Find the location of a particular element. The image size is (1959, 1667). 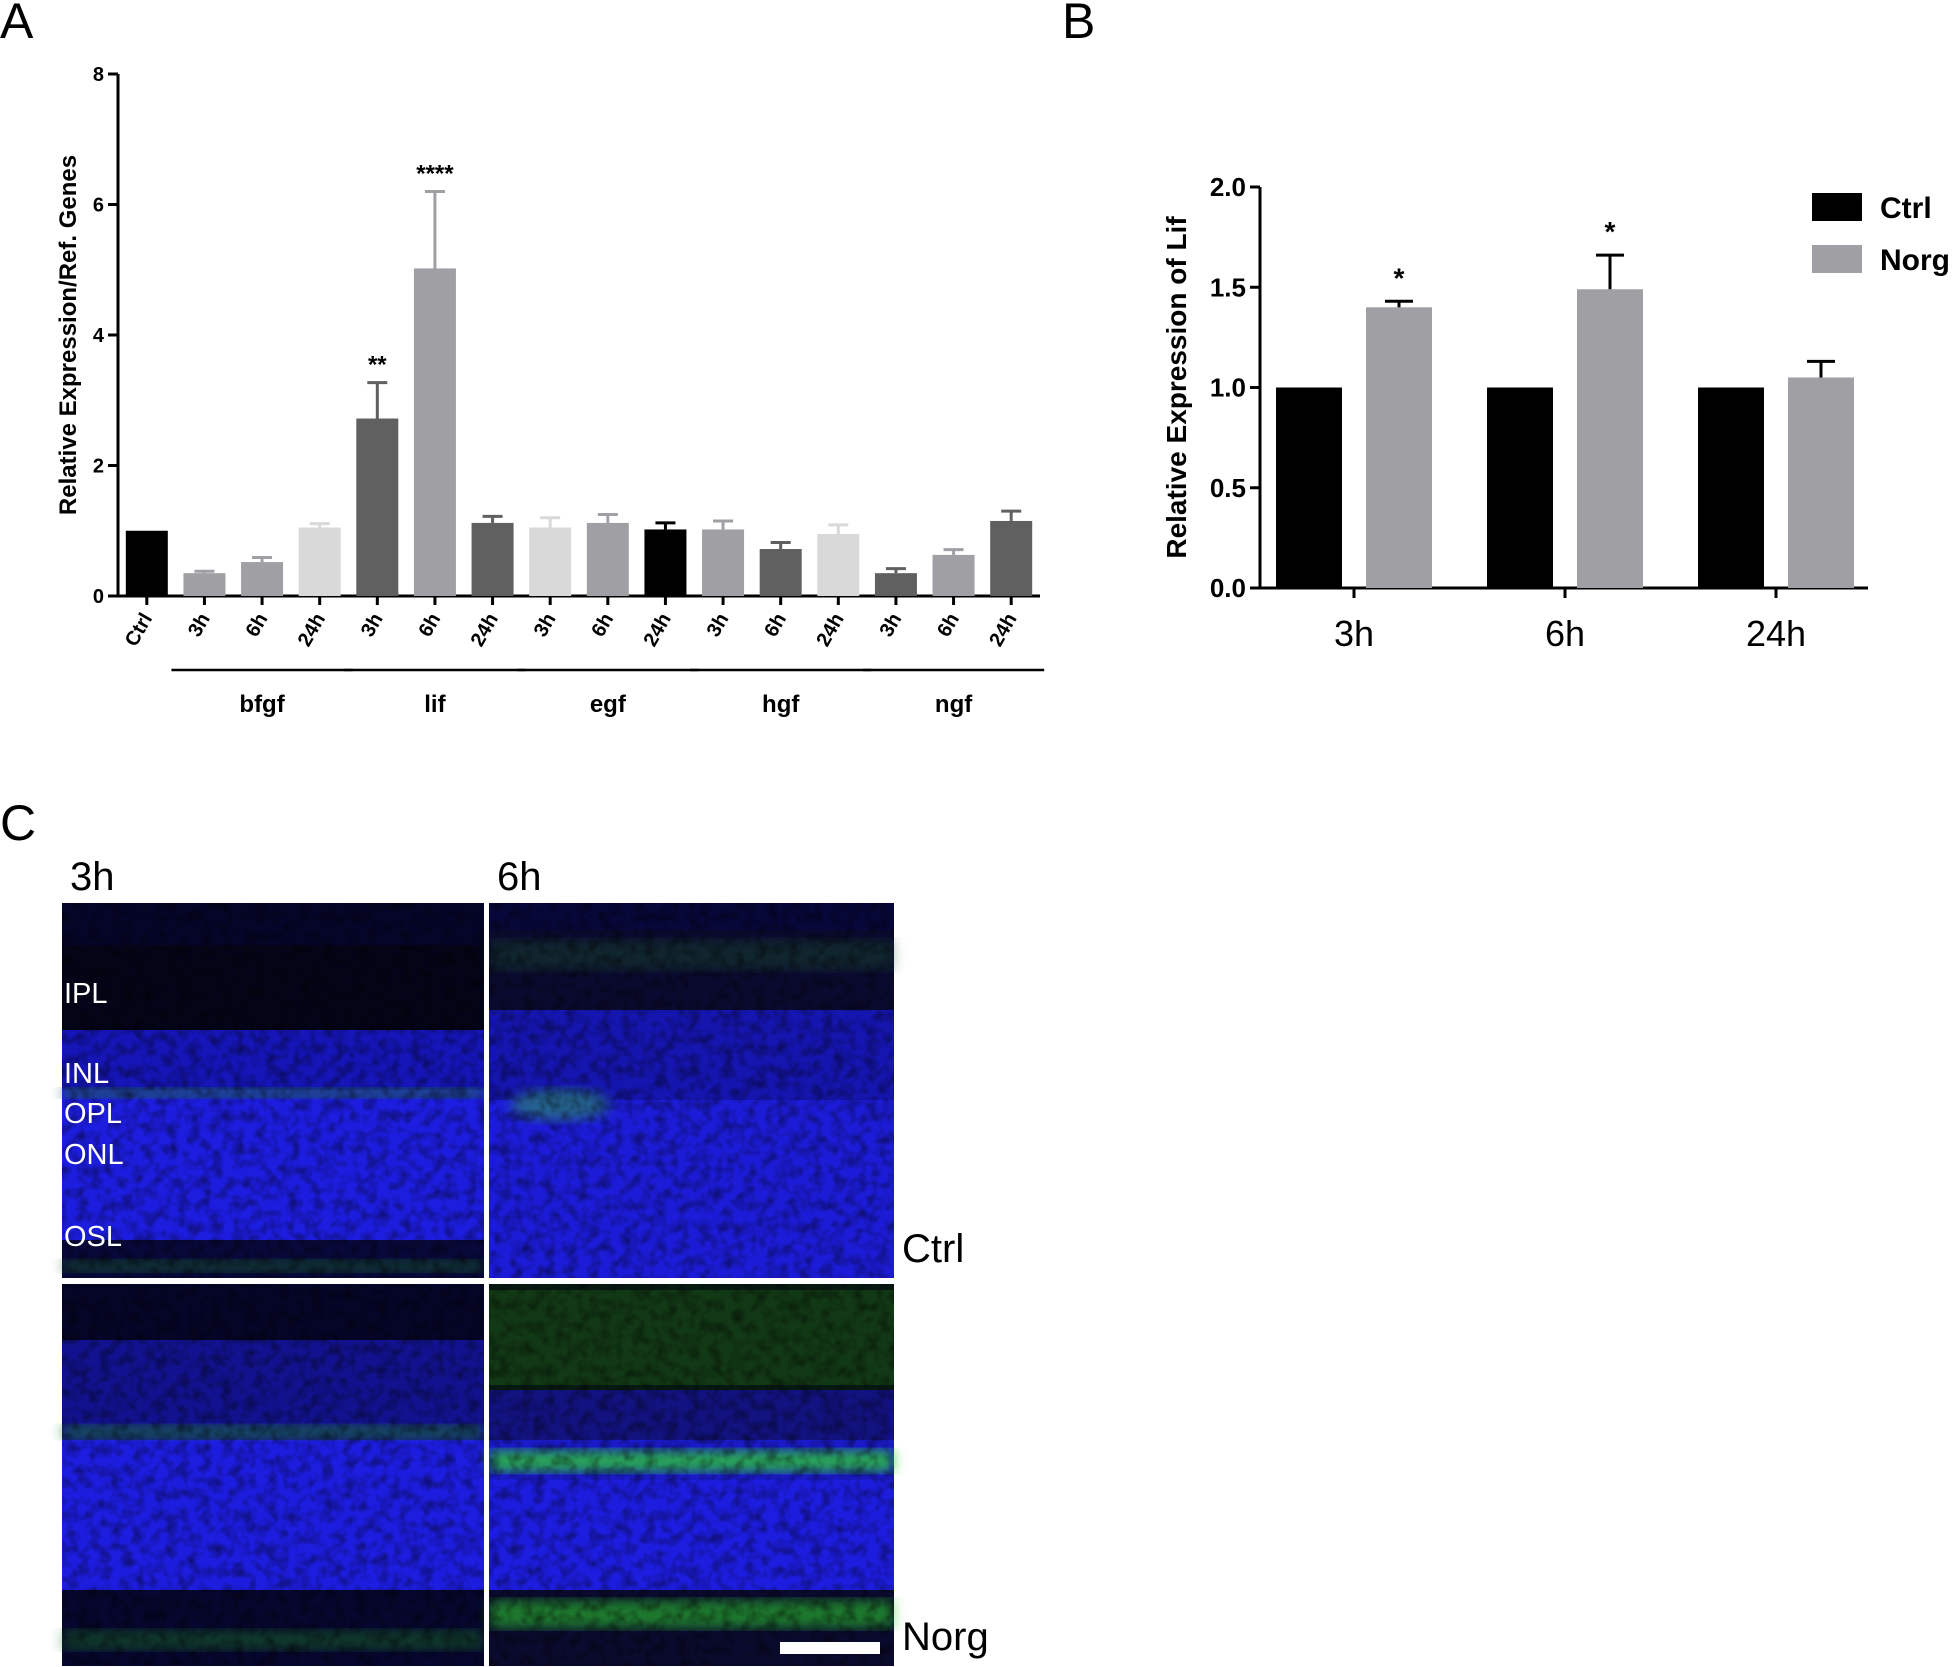

y-tick-label: 1.5 is located at coordinates (1228, 287).